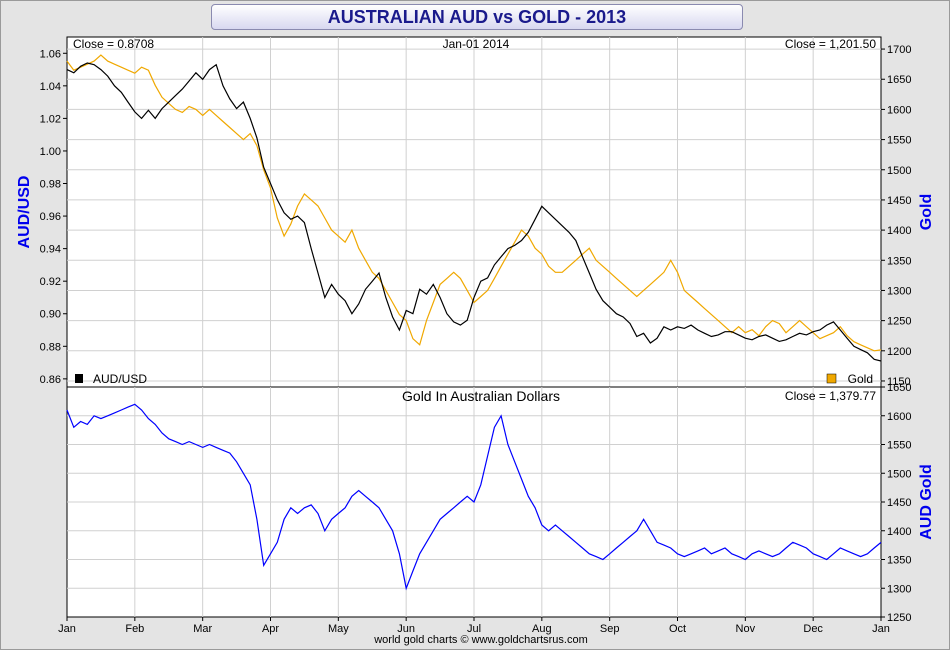 The width and height of the screenshot is (950, 650). What do you see at coordinates (899, 503) in the screenshot?
I see `bottom-right-tick-label: 1450` at bounding box center [899, 503].